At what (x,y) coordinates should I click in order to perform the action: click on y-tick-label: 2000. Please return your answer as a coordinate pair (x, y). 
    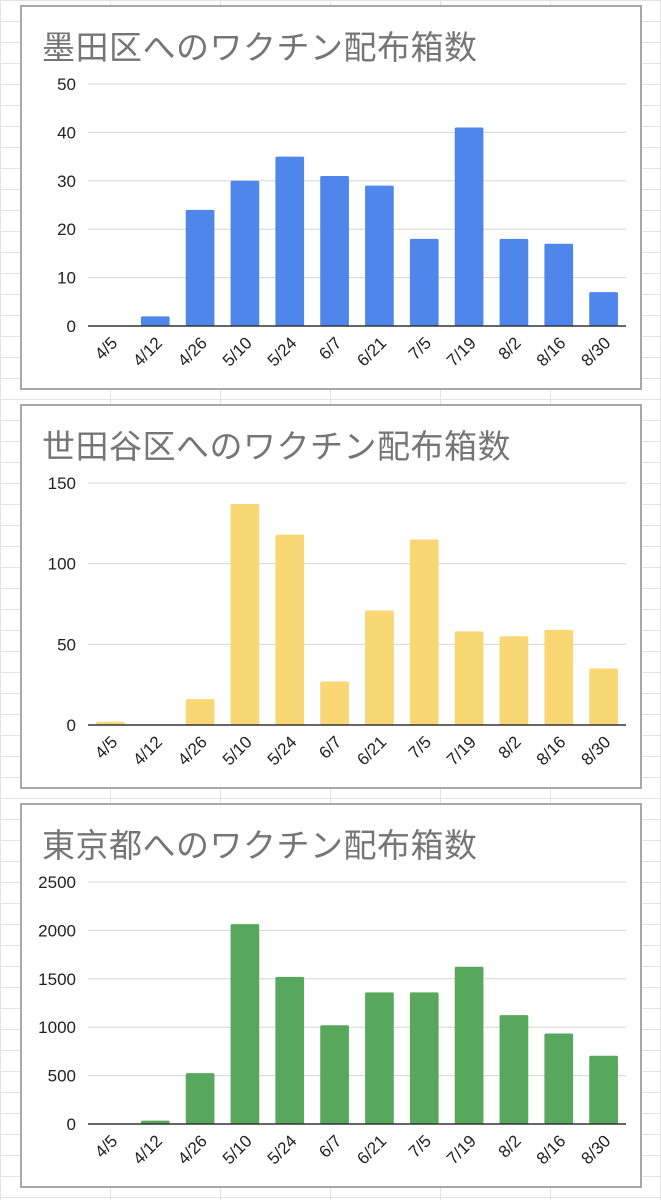
    Looking at the image, I should click on (57, 930).